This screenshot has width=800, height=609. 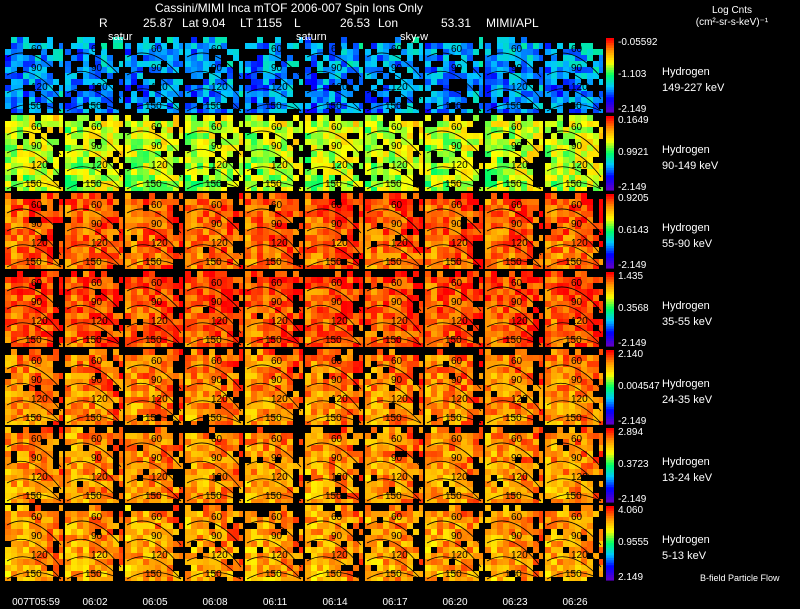 I want to click on colorbar-segment, so click(x=610, y=187).